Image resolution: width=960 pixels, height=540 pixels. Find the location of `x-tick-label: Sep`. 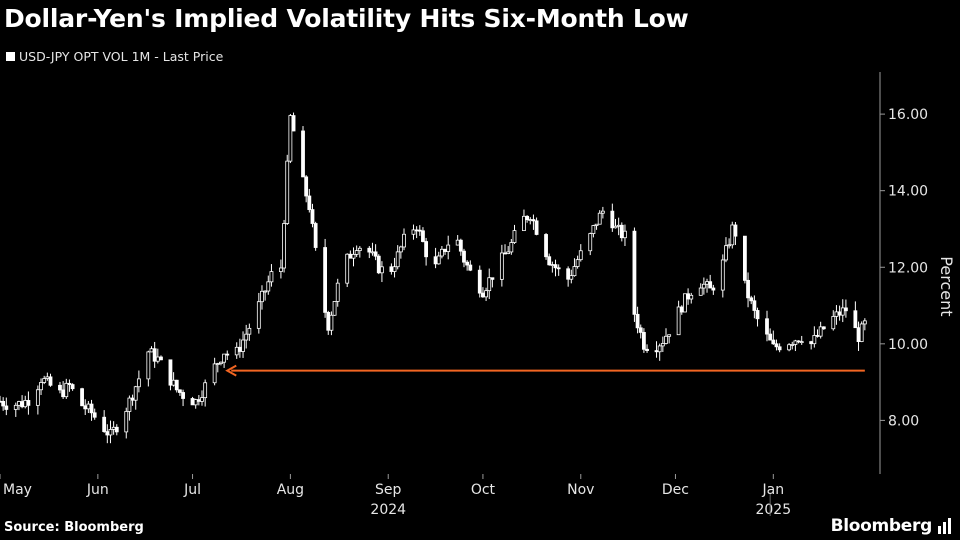

x-tick-label: Sep is located at coordinates (388, 490).